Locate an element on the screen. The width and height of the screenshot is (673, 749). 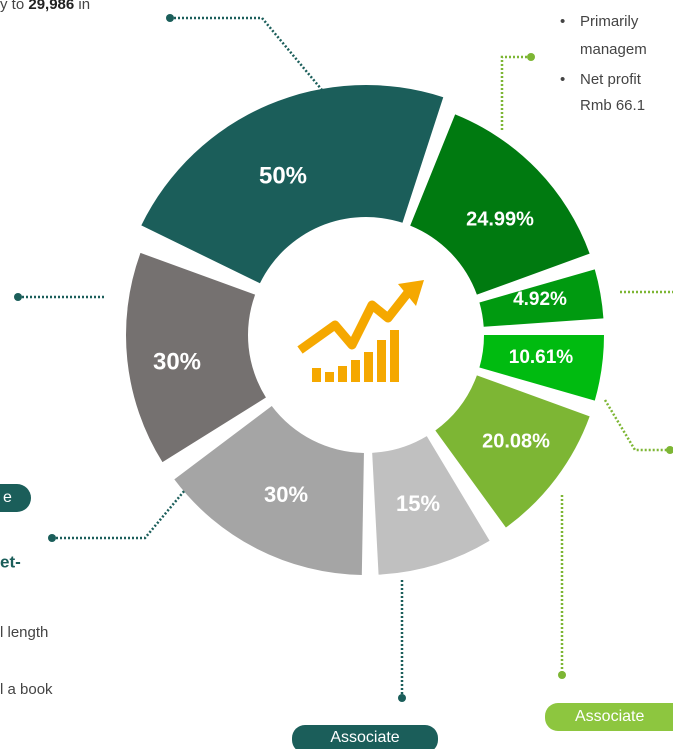
segment-label: 20.08% is located at coordinates (516, 441).